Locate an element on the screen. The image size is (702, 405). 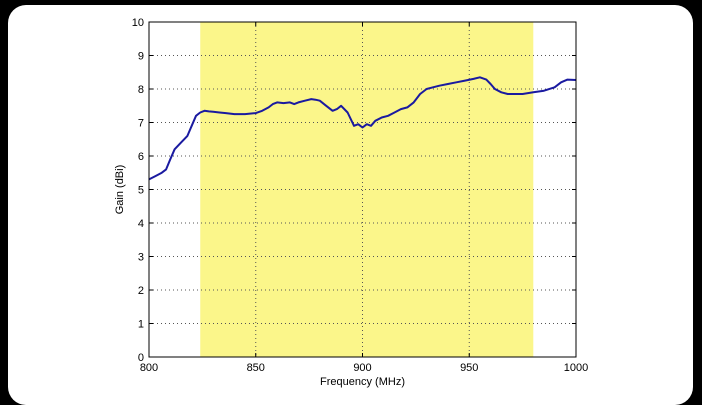
x-tick-label: 1000 is located at coordinates (576, 368).